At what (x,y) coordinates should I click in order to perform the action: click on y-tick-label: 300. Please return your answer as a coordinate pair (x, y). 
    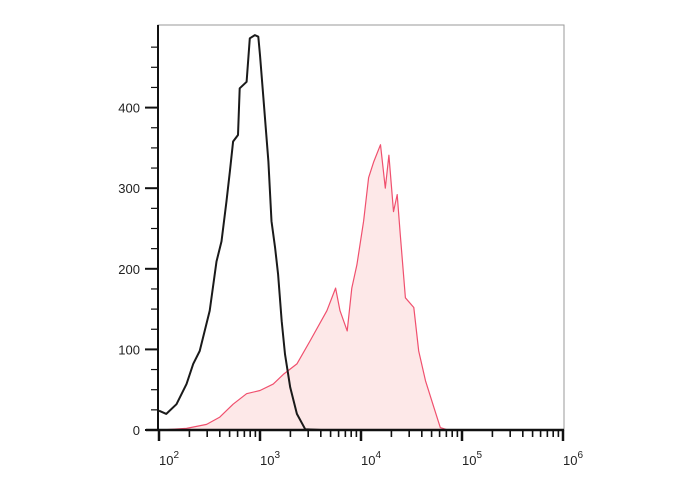
    Looking at the image, I should click on (129, 188).